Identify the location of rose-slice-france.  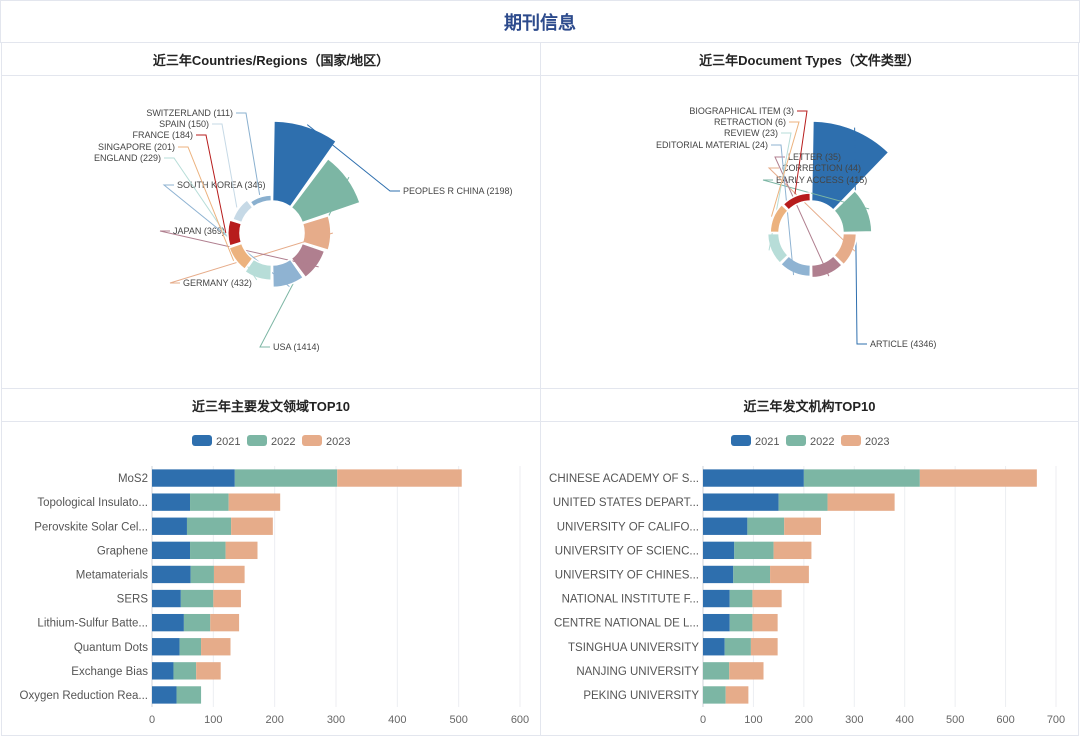
(235, 233).